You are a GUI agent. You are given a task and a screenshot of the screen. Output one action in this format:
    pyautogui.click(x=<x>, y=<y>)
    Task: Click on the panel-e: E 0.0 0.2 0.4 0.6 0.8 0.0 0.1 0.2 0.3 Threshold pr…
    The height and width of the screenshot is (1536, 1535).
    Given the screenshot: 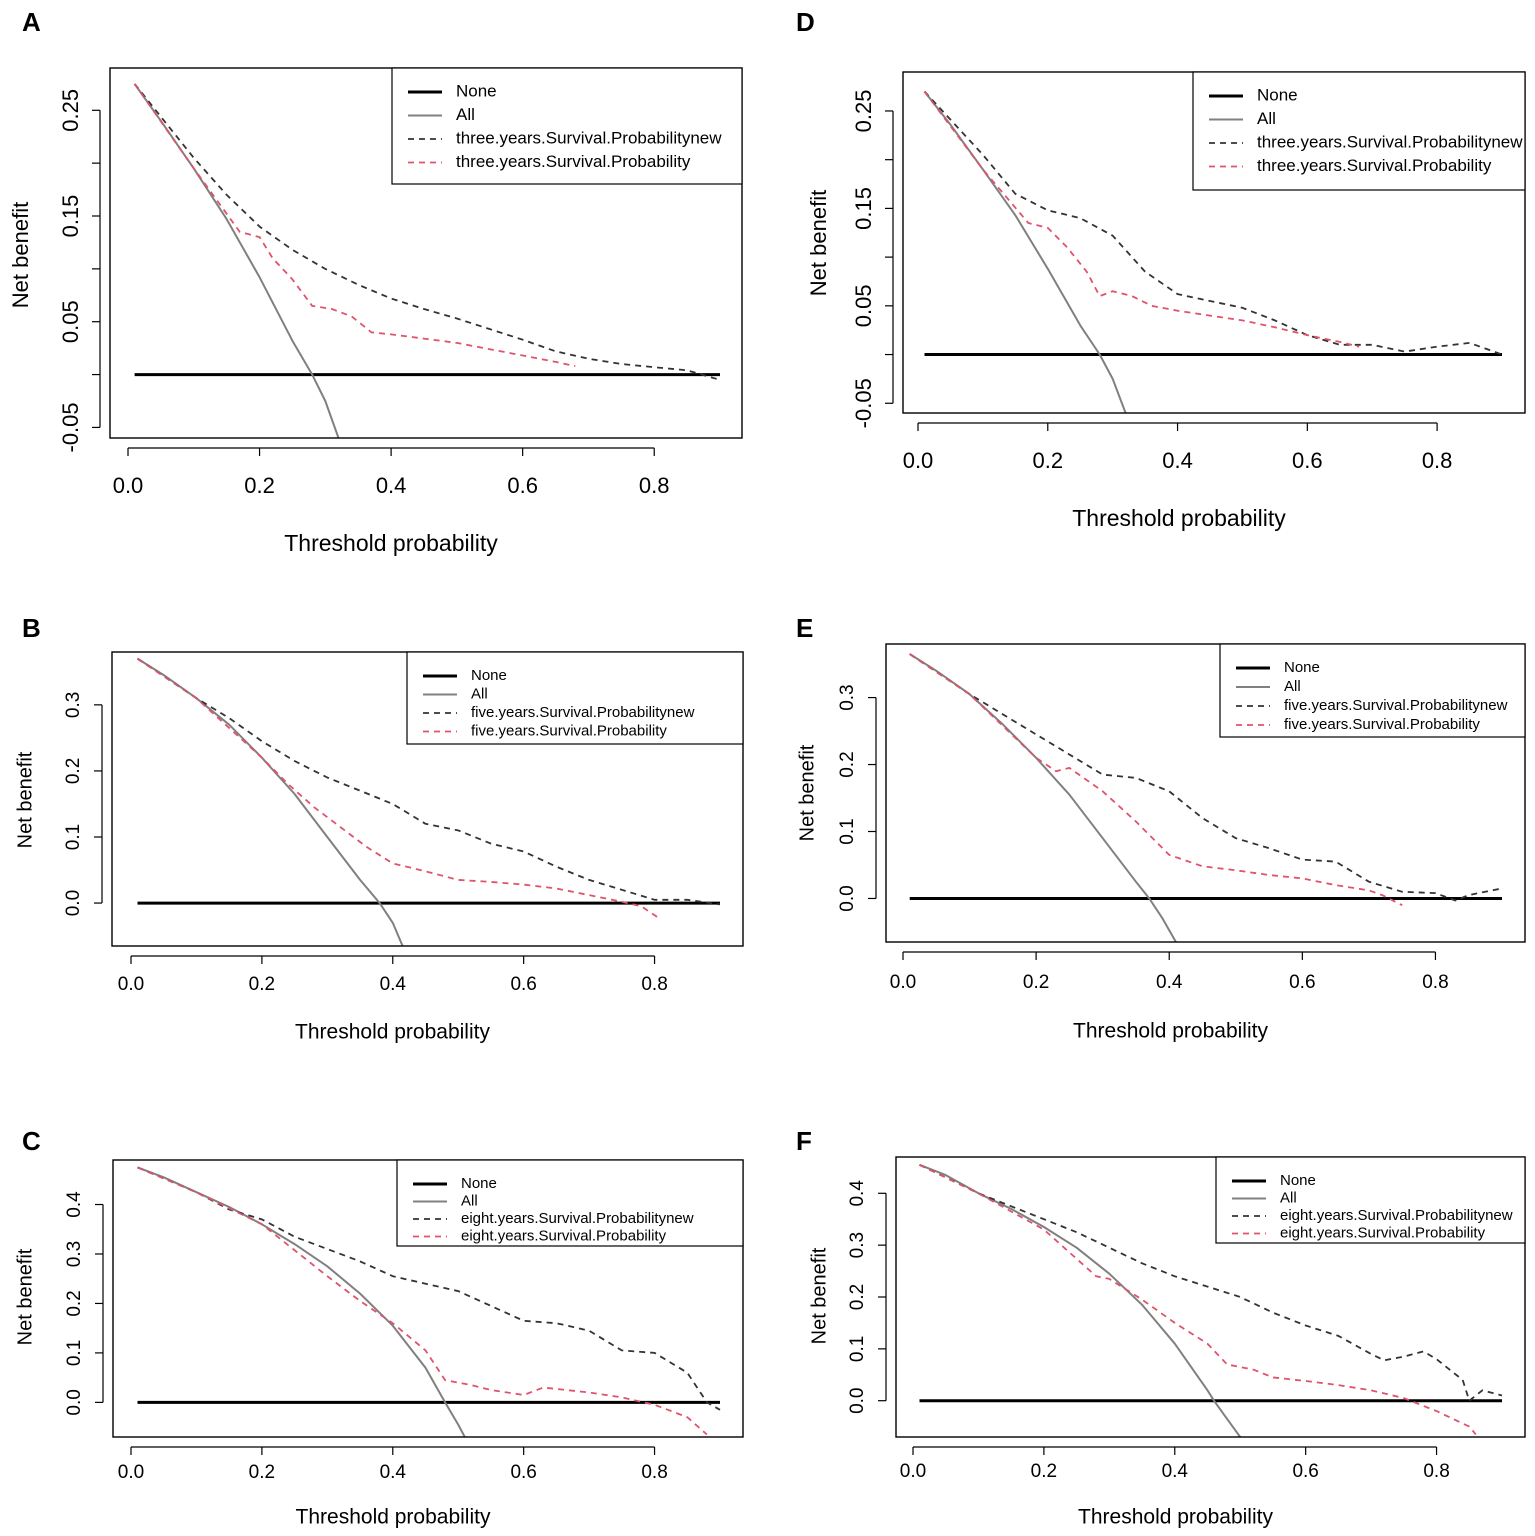 What is the action you would take?
    pyautogui.click(x=1161, y=828)
    